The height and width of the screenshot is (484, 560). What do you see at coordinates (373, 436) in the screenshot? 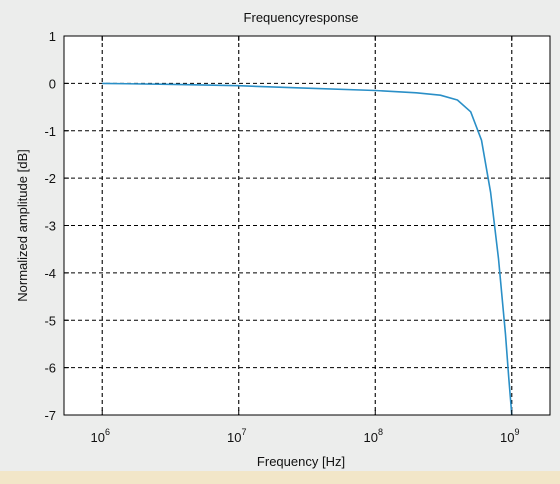
I see `x-tick-label: 10⁸` at bounding box center [373, 436].